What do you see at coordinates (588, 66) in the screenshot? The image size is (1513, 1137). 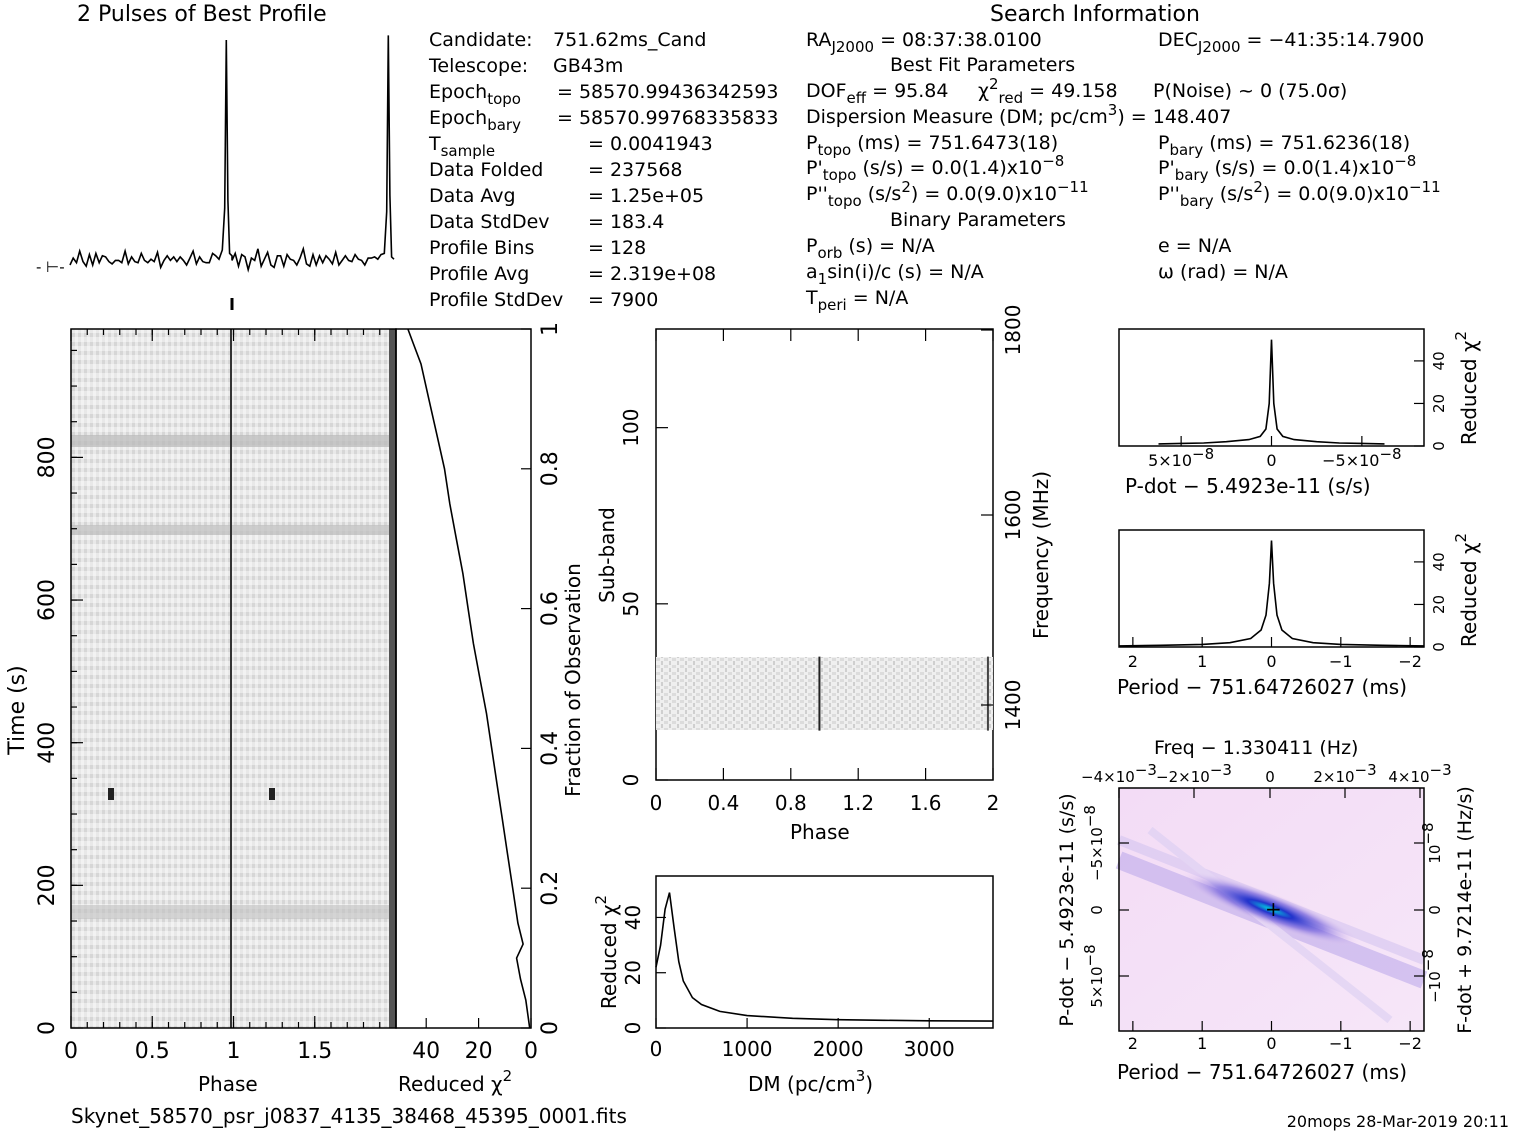 I see `telescope-value: GB43m` at bounding box center [588, 66].